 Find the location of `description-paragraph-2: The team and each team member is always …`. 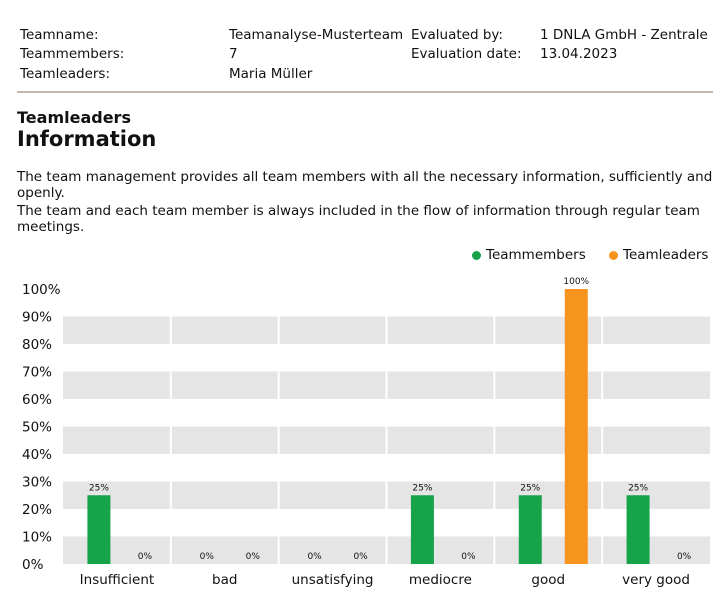

description-paragraph-2: The team and each team member is always … is located at coordinates (358, 219).